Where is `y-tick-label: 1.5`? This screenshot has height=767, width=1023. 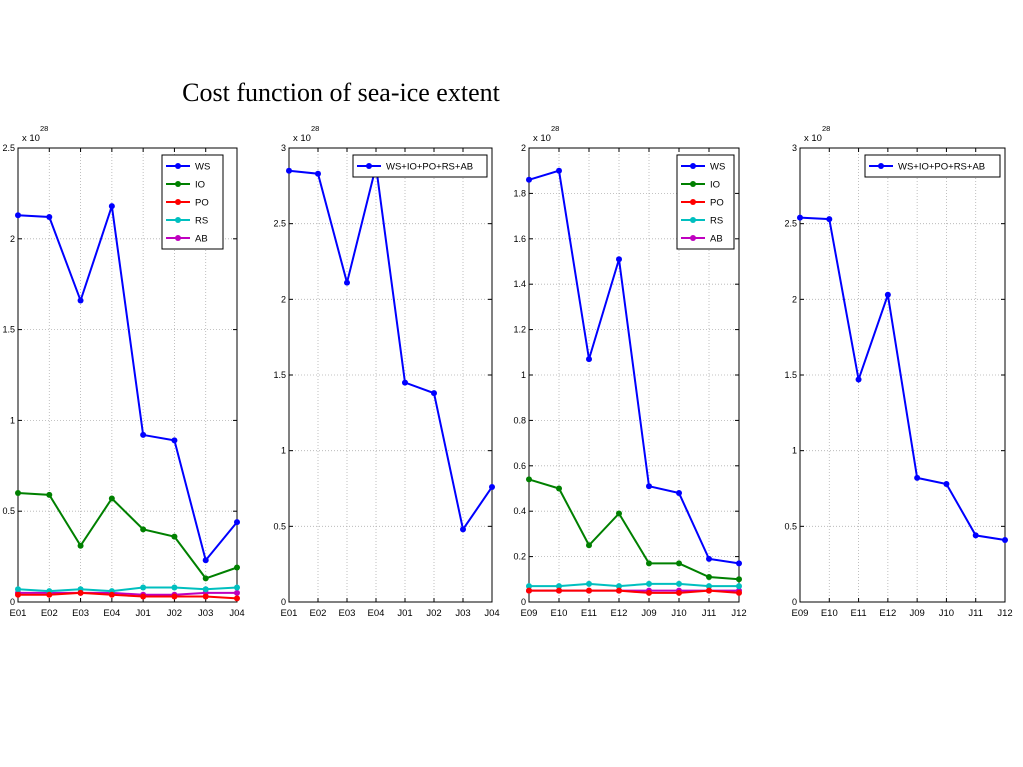 y-tick-label: 1.5 is located at coordinates (790, 375).